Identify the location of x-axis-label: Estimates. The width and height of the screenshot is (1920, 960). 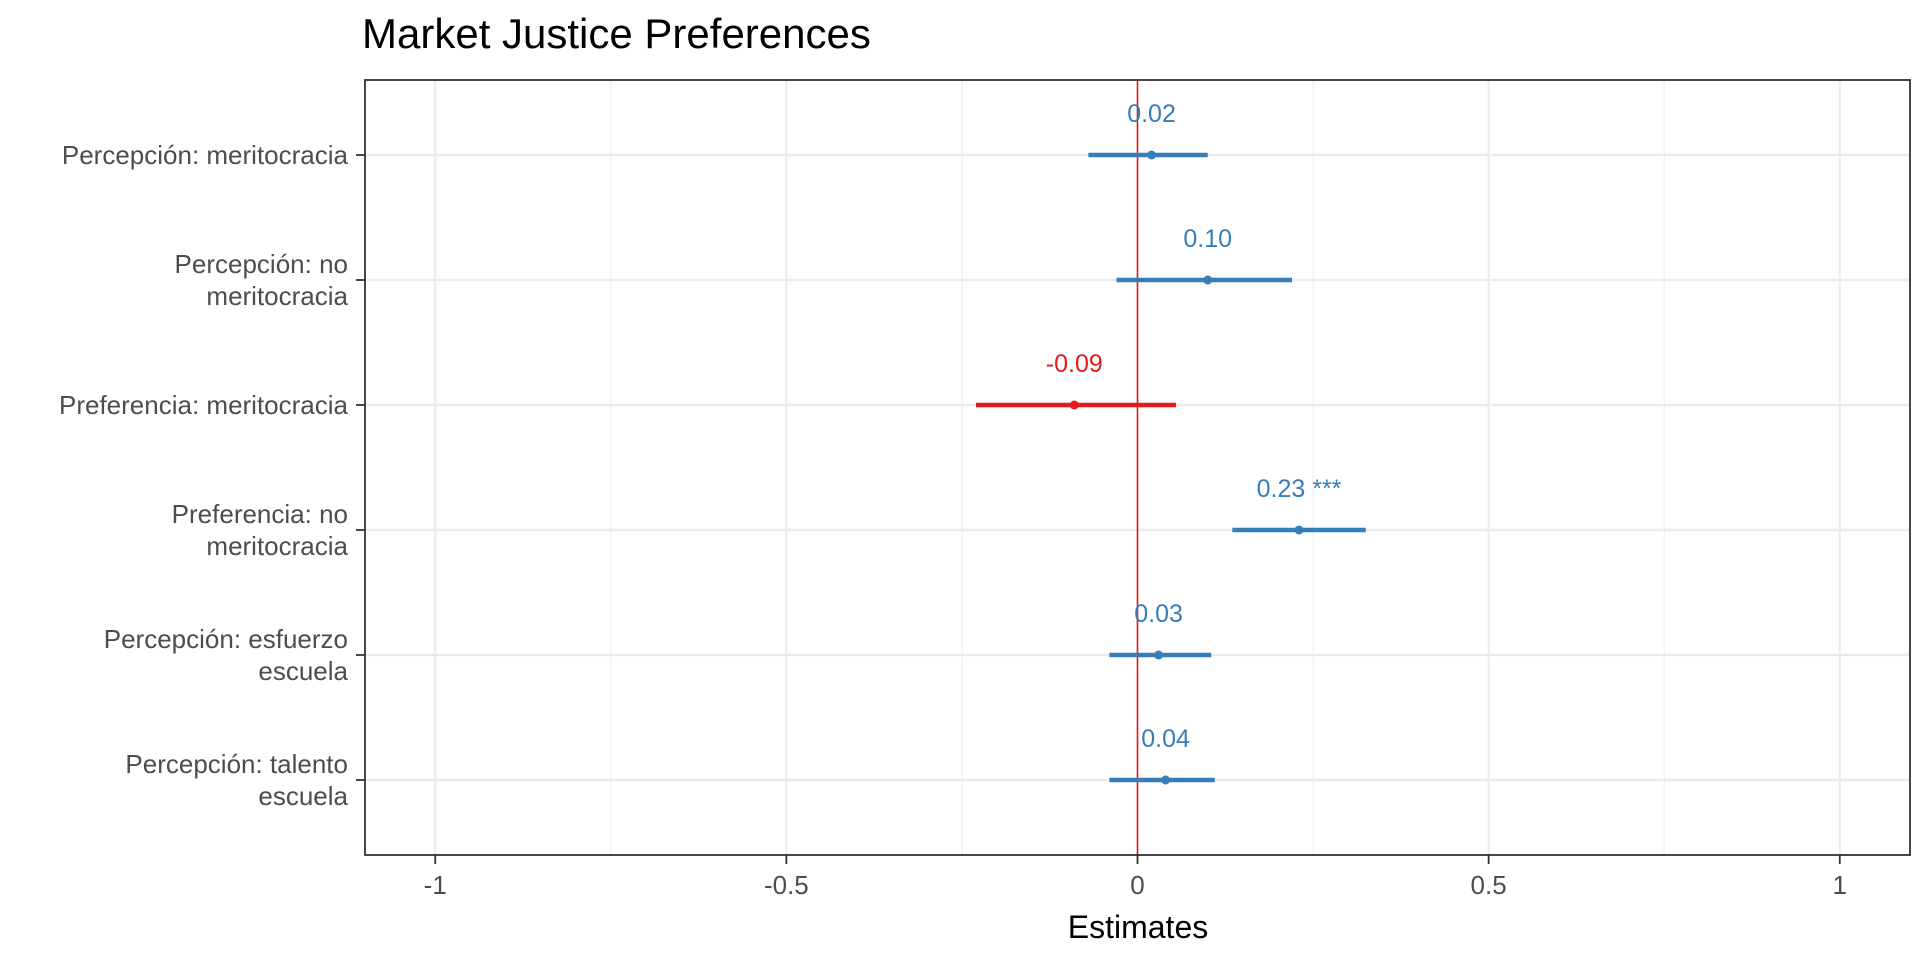
(1138, 927).